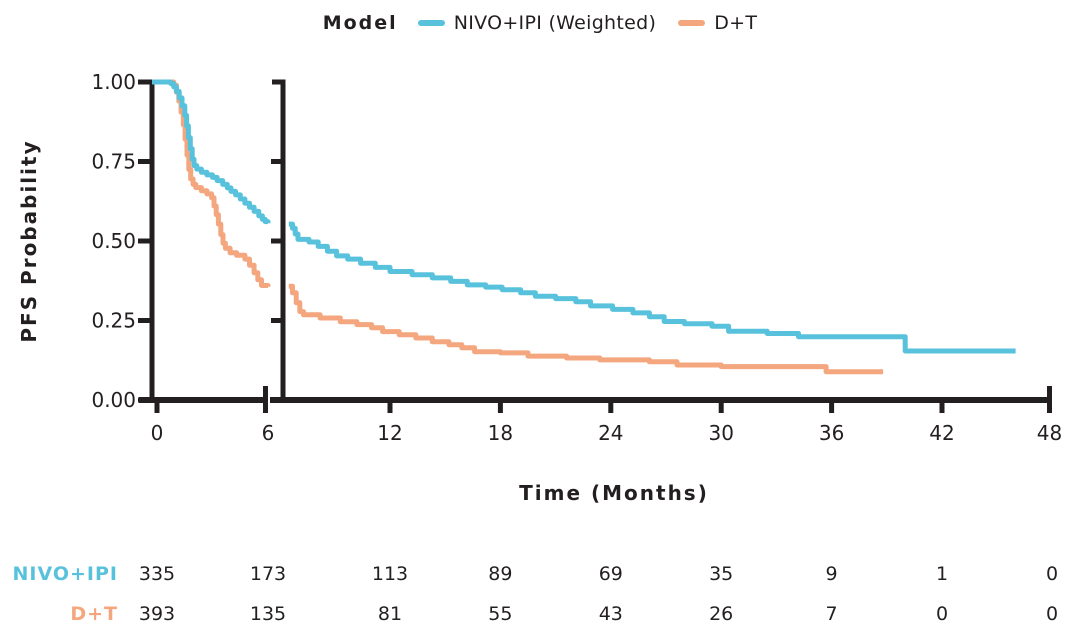 The height and width of the screenshot is (638, 1080). I want to click on y-tick-label: 1.00, so click(113, 82).